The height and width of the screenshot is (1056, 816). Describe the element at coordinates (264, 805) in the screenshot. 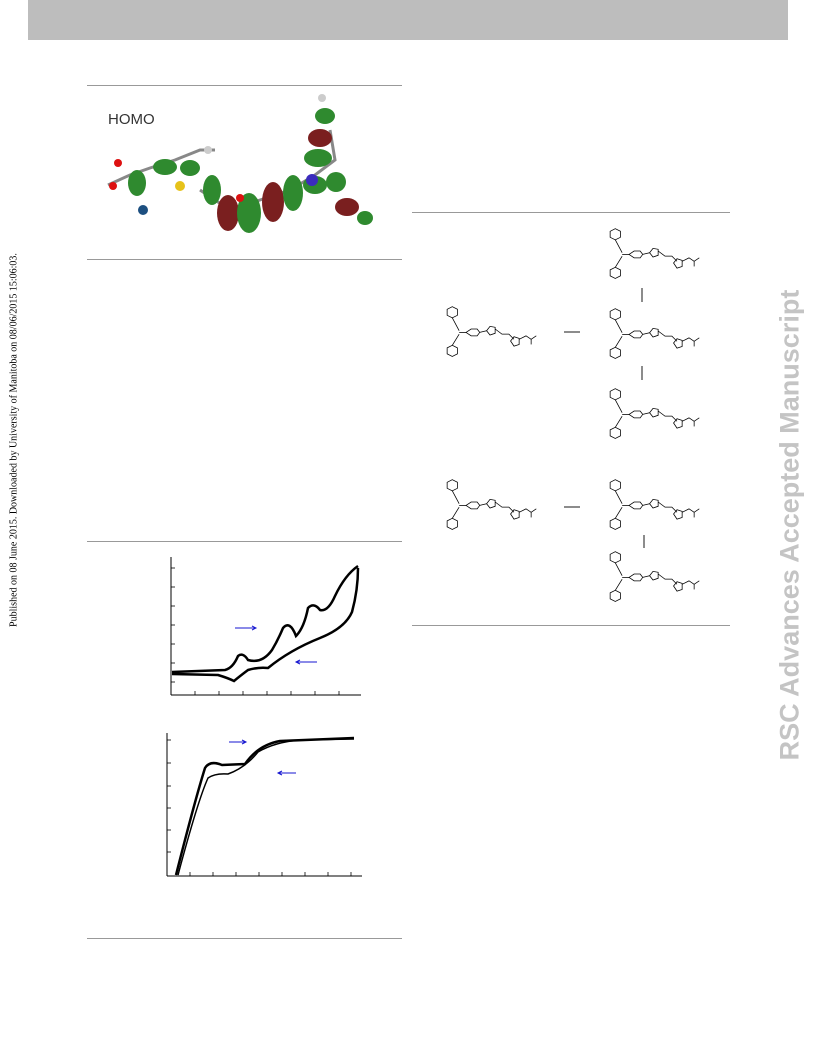

I see `voltammogram-plot` at that location.